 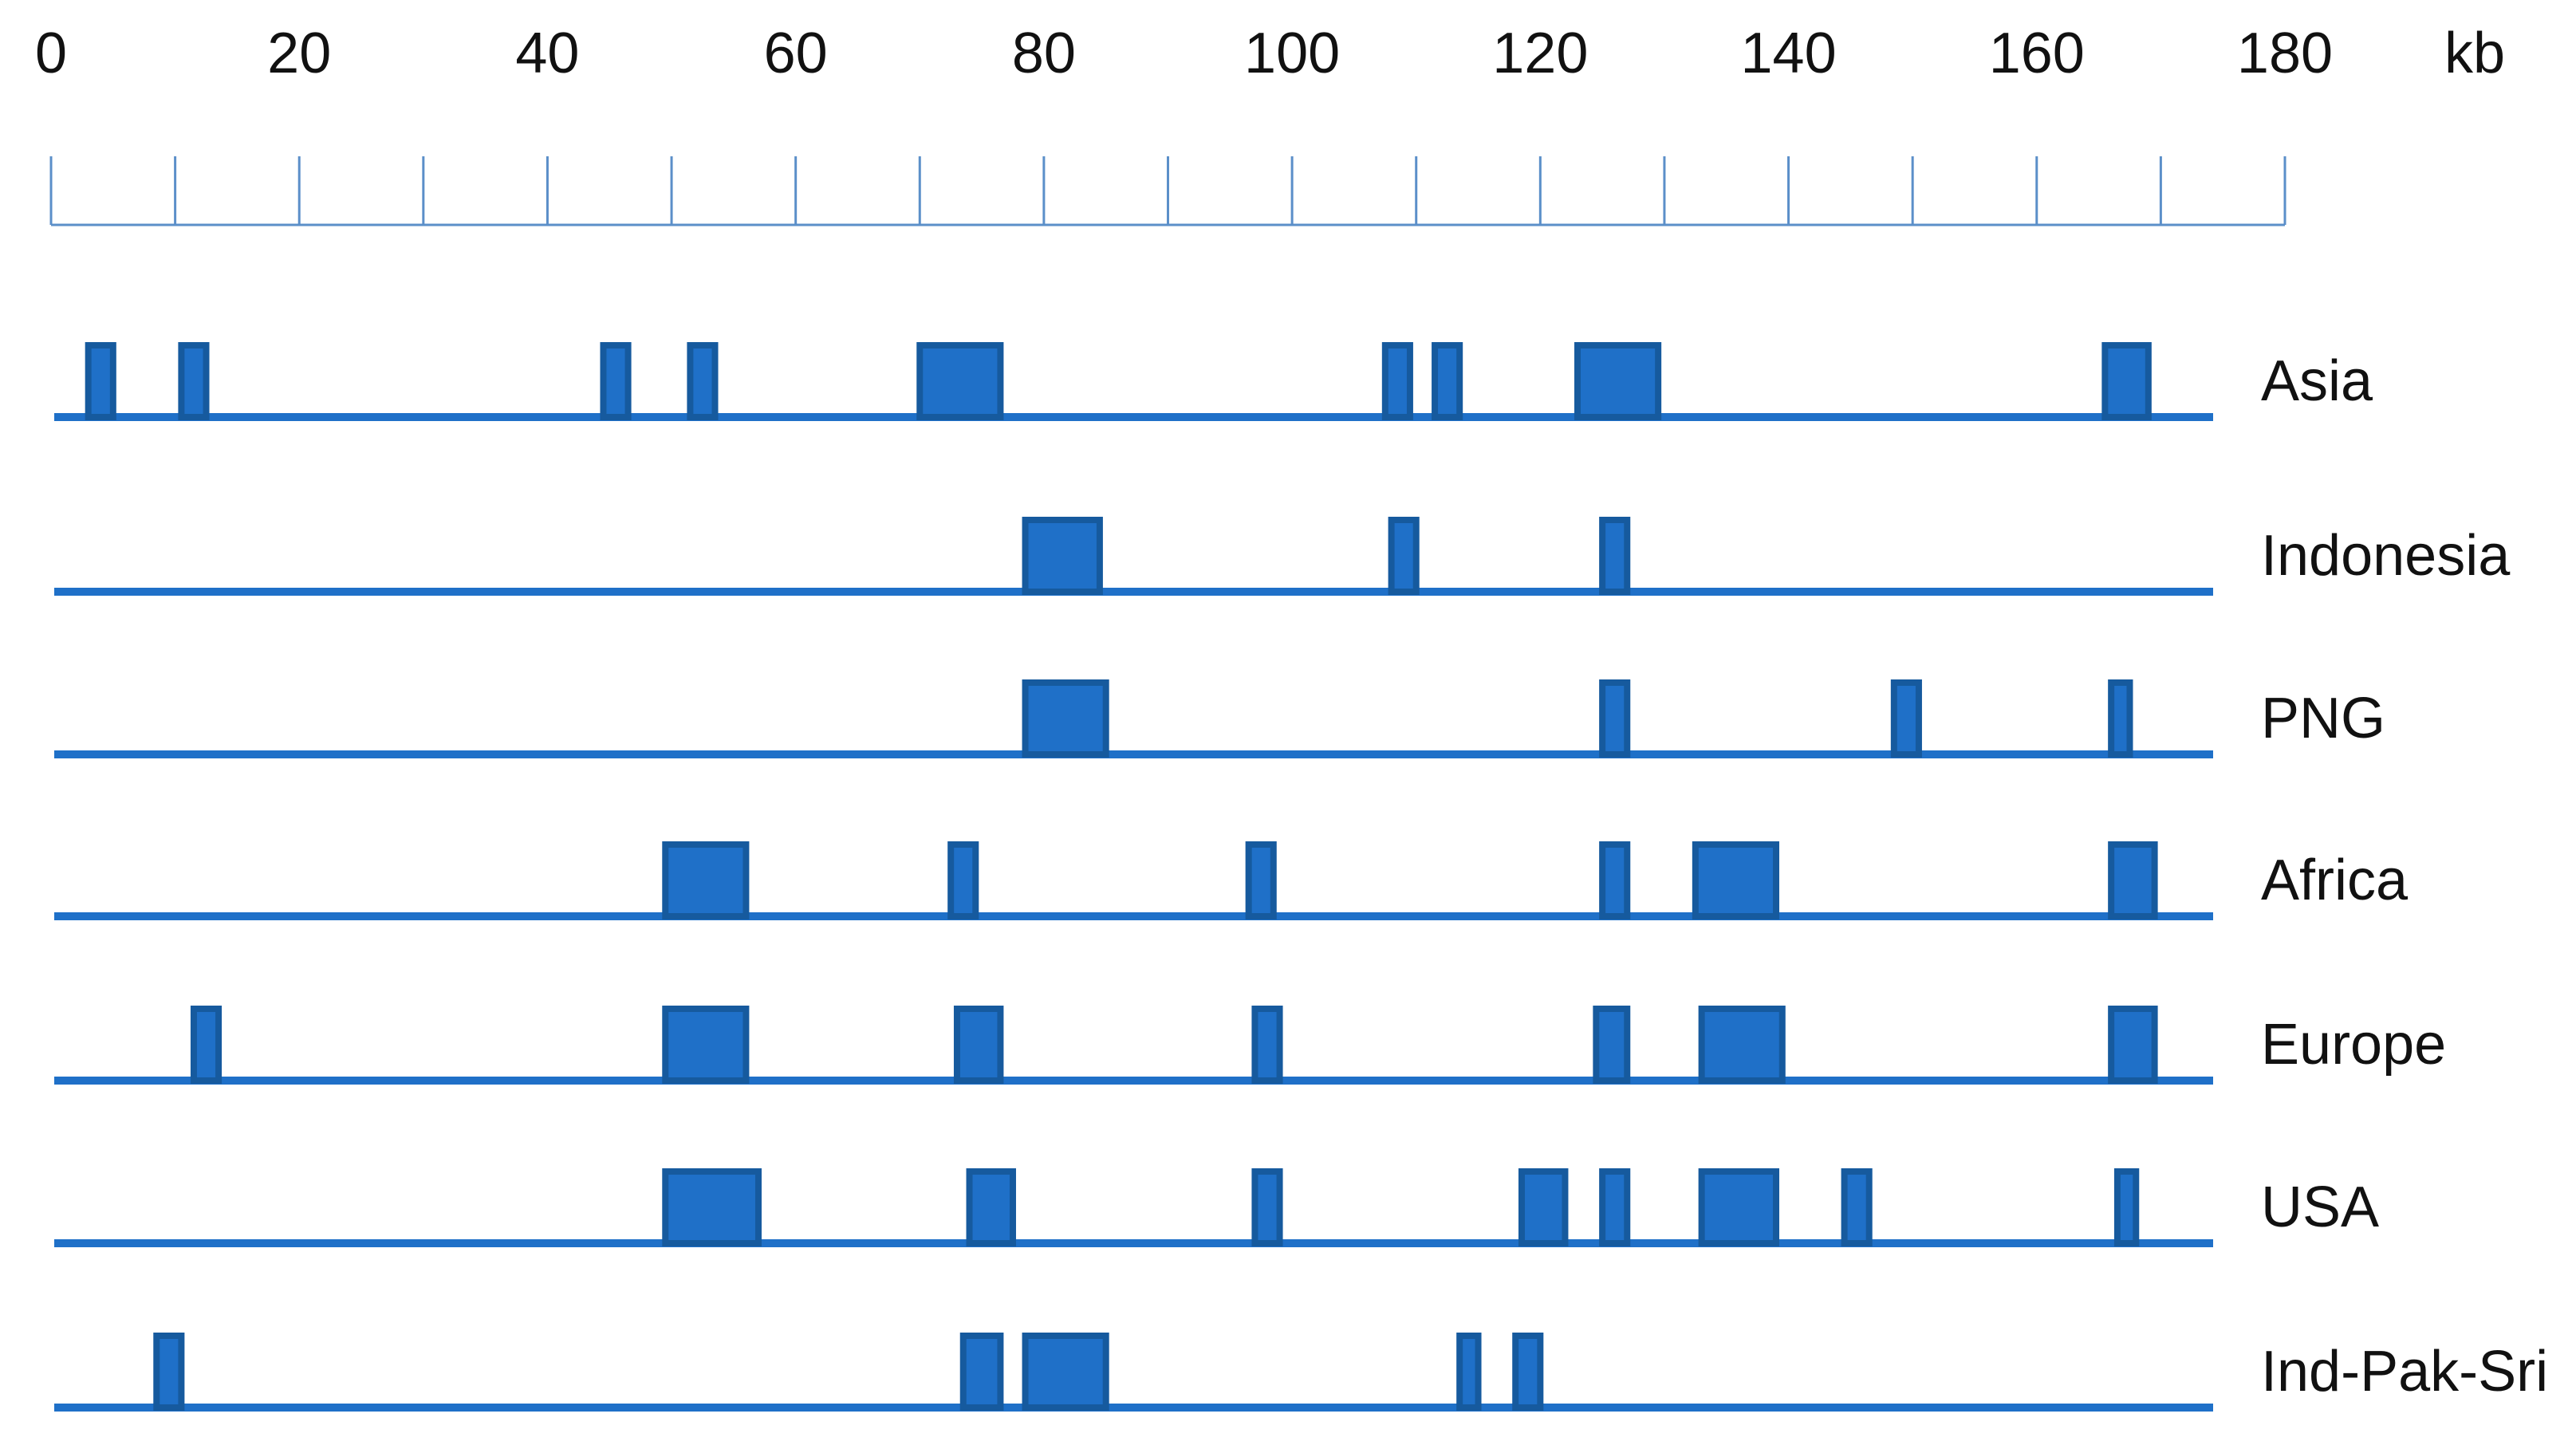 What do you see at coordinates (2404, 1372) in the screenshot?
I see `track-label: Ind-Pak-Sri` at bounding box center [2404, 1372].